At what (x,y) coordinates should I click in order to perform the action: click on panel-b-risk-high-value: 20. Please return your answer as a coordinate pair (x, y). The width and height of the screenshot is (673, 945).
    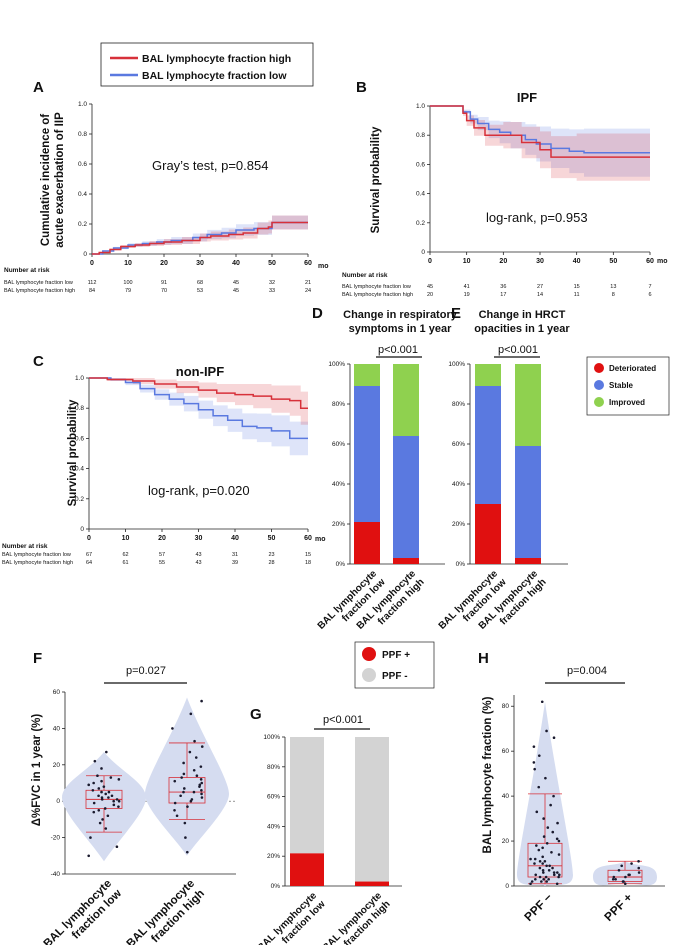
    Looking at the image, I should click on (430, 295).